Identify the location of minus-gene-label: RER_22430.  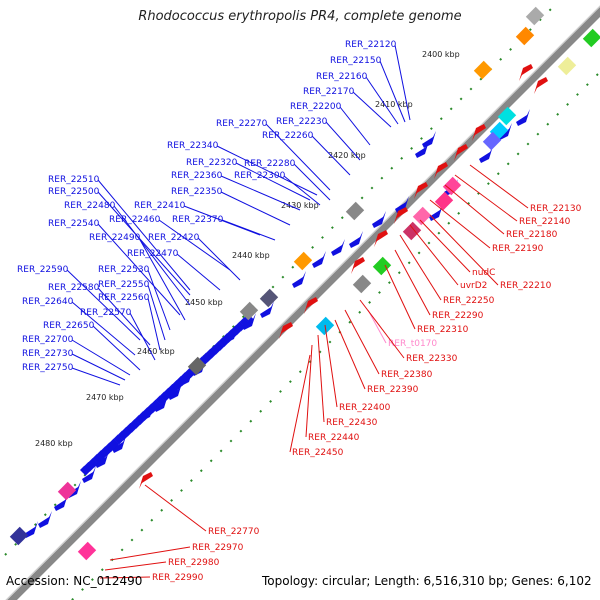
(352, 423).